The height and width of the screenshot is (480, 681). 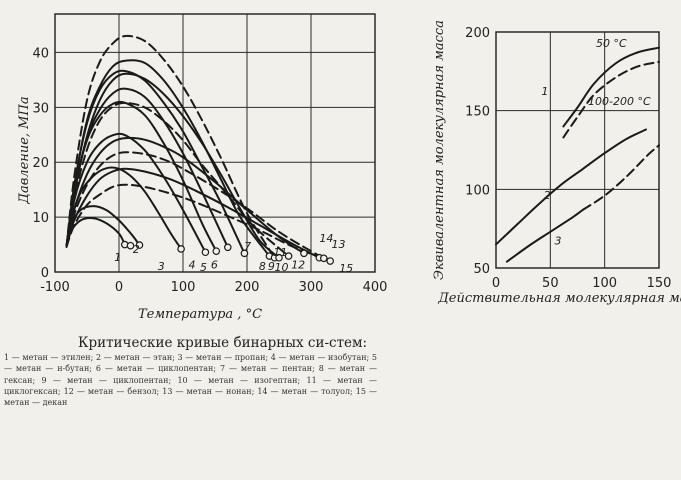 What do you see at coordinates (280, 252) in the screenshot?
I see `curve-label: 11` at bounding box center [280, 252].